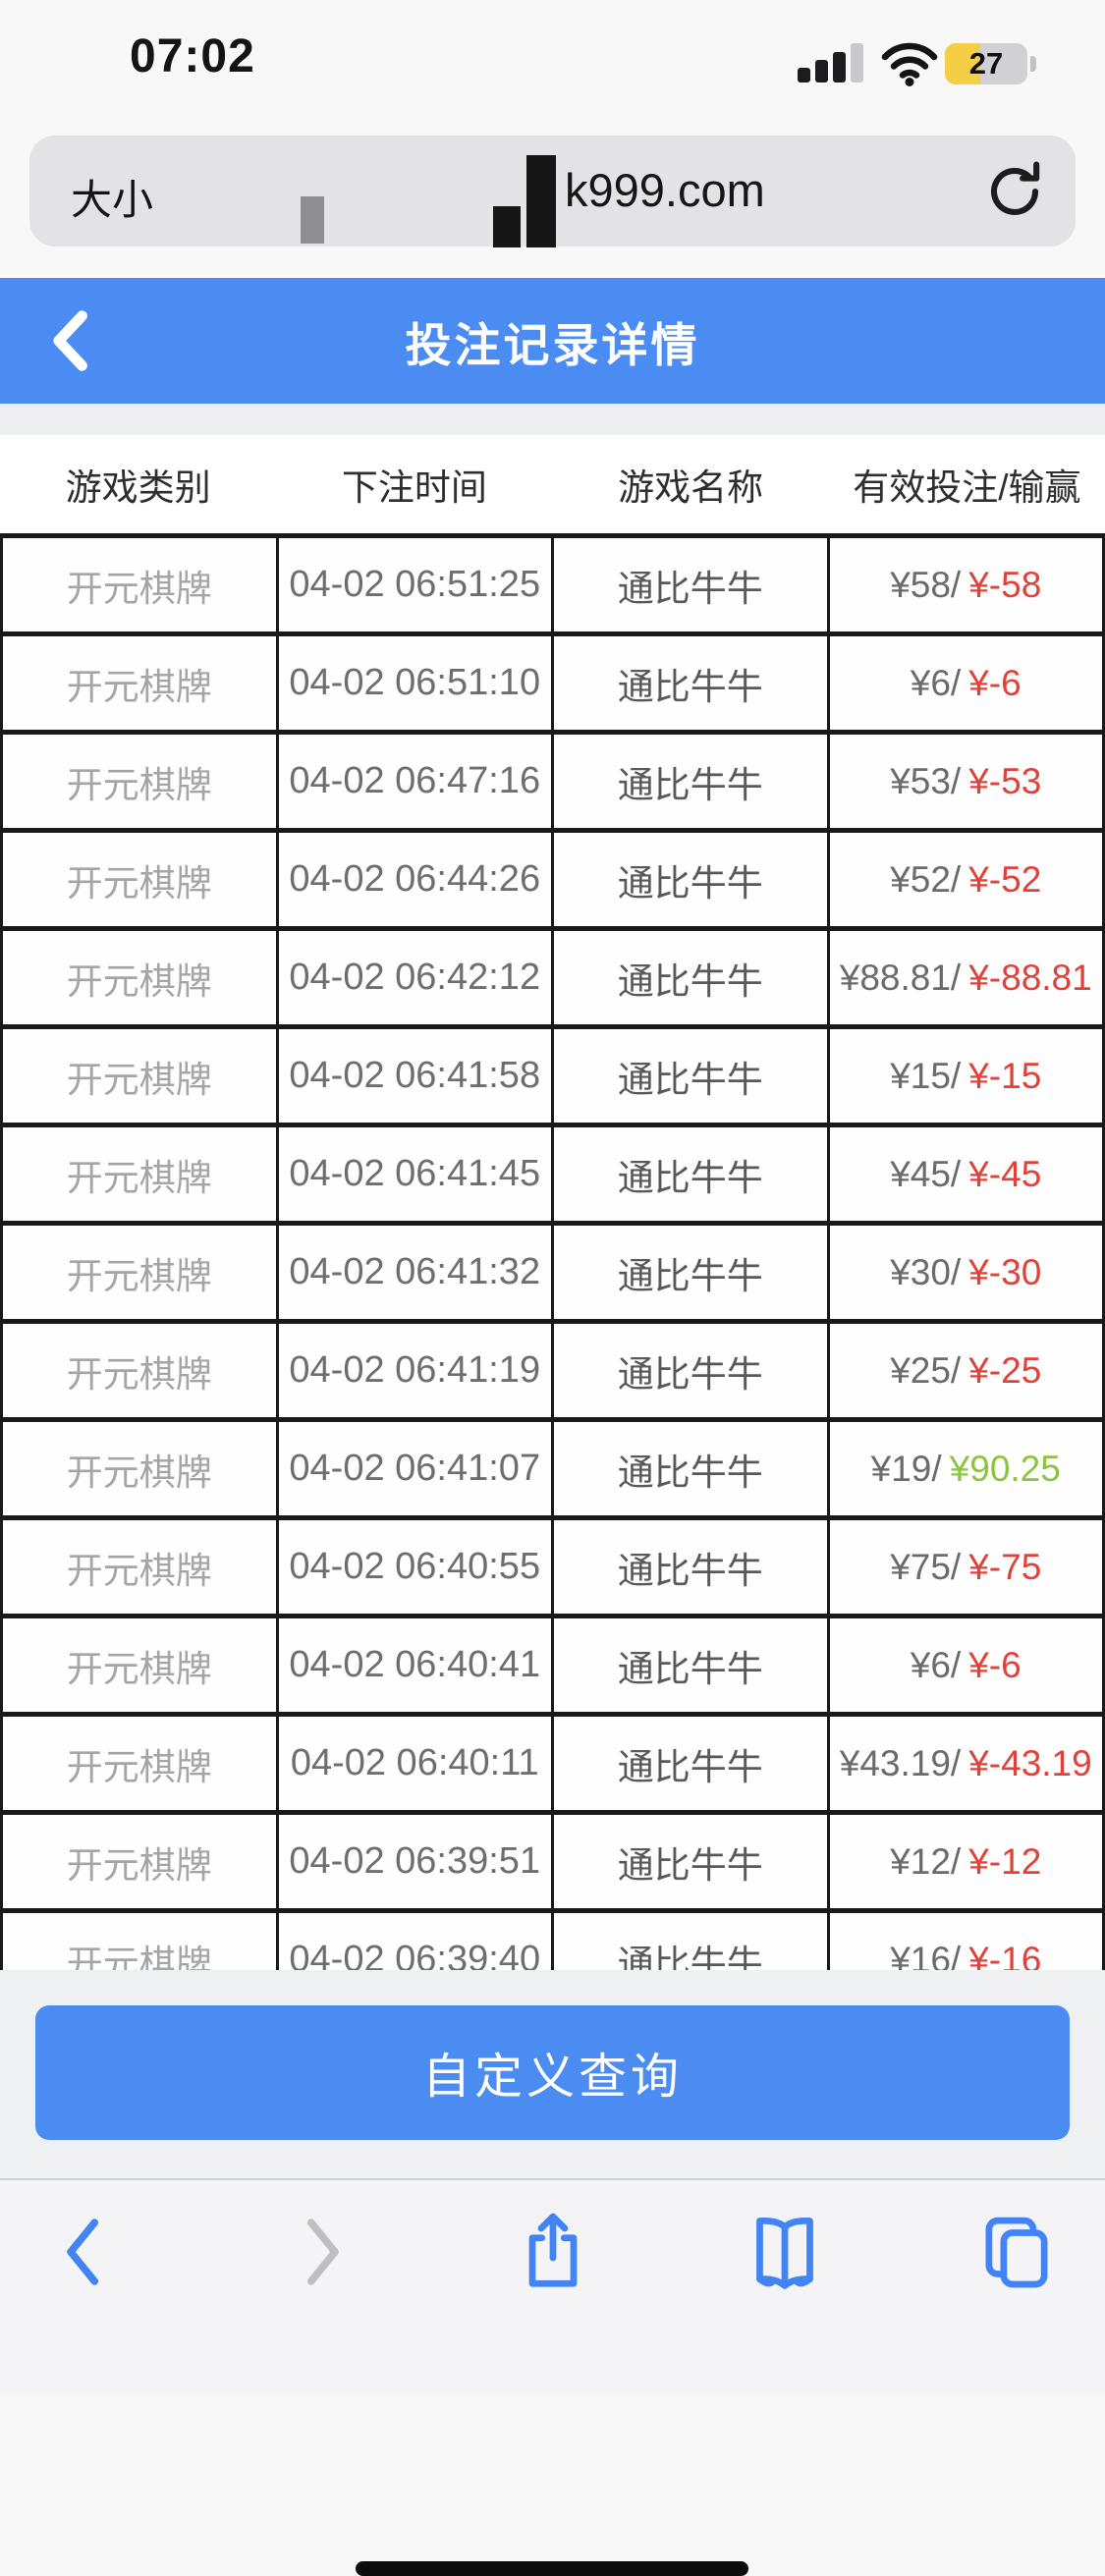 Image resolution: width=1105 pixels, height=2576 pixels. Describe the element at coordinates (965, 1566) in the screenshot. I see `cell-bet-result: ¥75/¥-75` at that location.